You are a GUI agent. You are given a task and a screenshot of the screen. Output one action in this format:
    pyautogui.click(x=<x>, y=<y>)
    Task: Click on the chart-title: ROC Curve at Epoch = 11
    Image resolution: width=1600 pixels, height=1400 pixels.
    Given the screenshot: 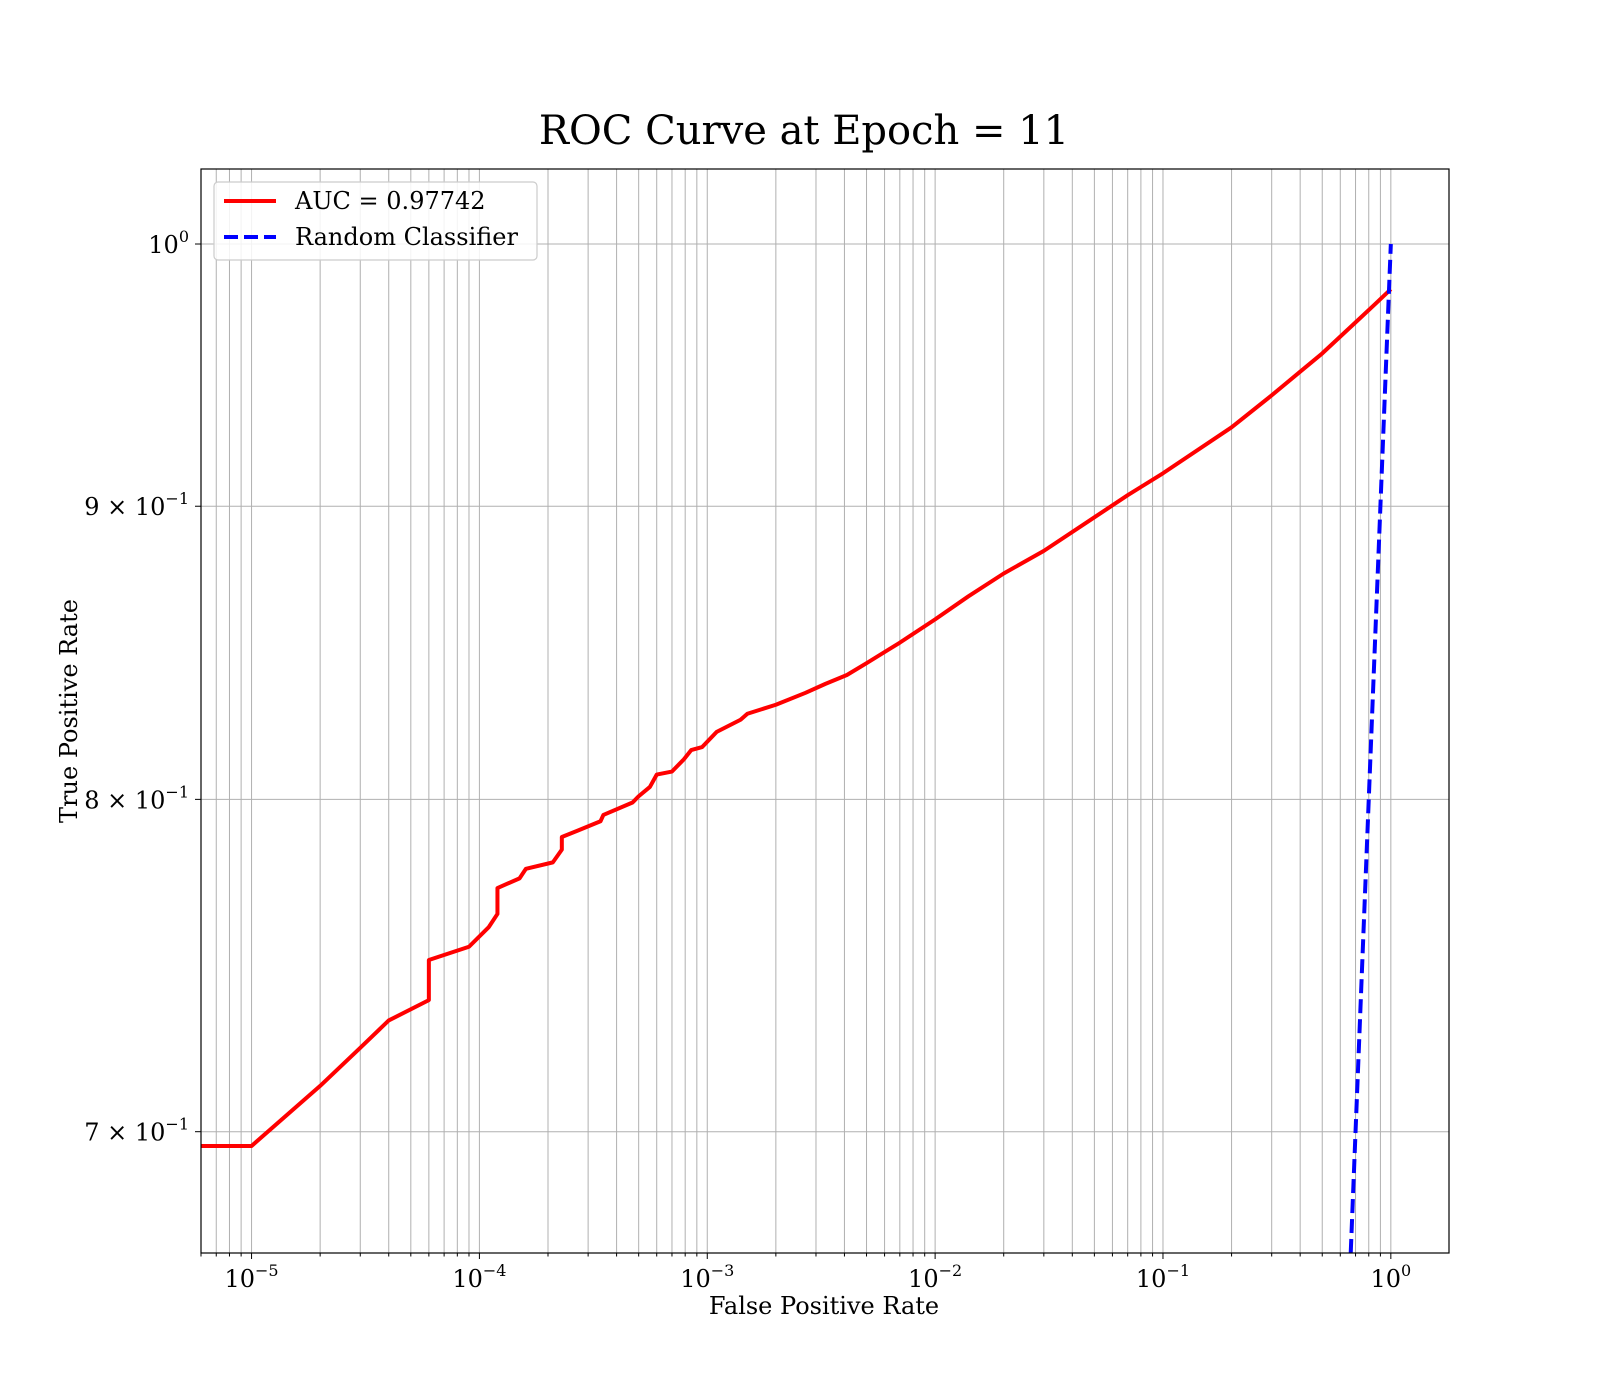 What is the action you would take?
    pyautogui.click(x=804, y=131)
    